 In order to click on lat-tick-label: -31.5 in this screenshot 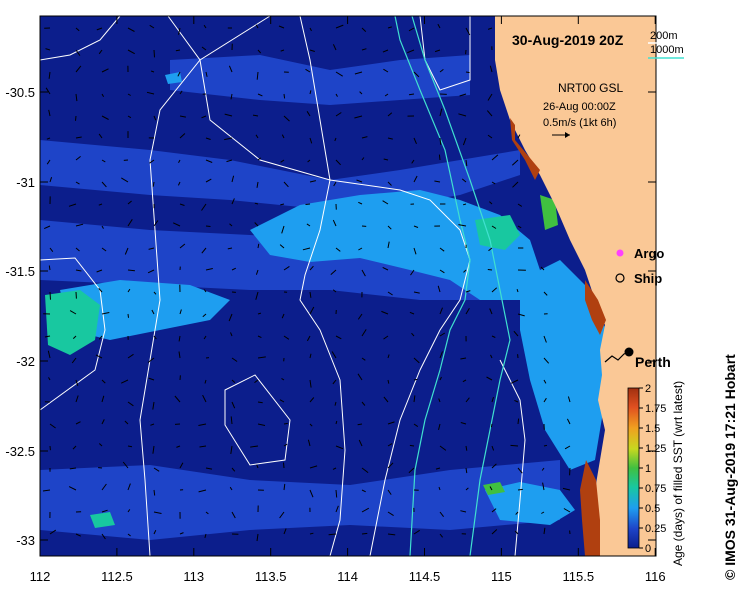, I will do `click(20, 271)`.